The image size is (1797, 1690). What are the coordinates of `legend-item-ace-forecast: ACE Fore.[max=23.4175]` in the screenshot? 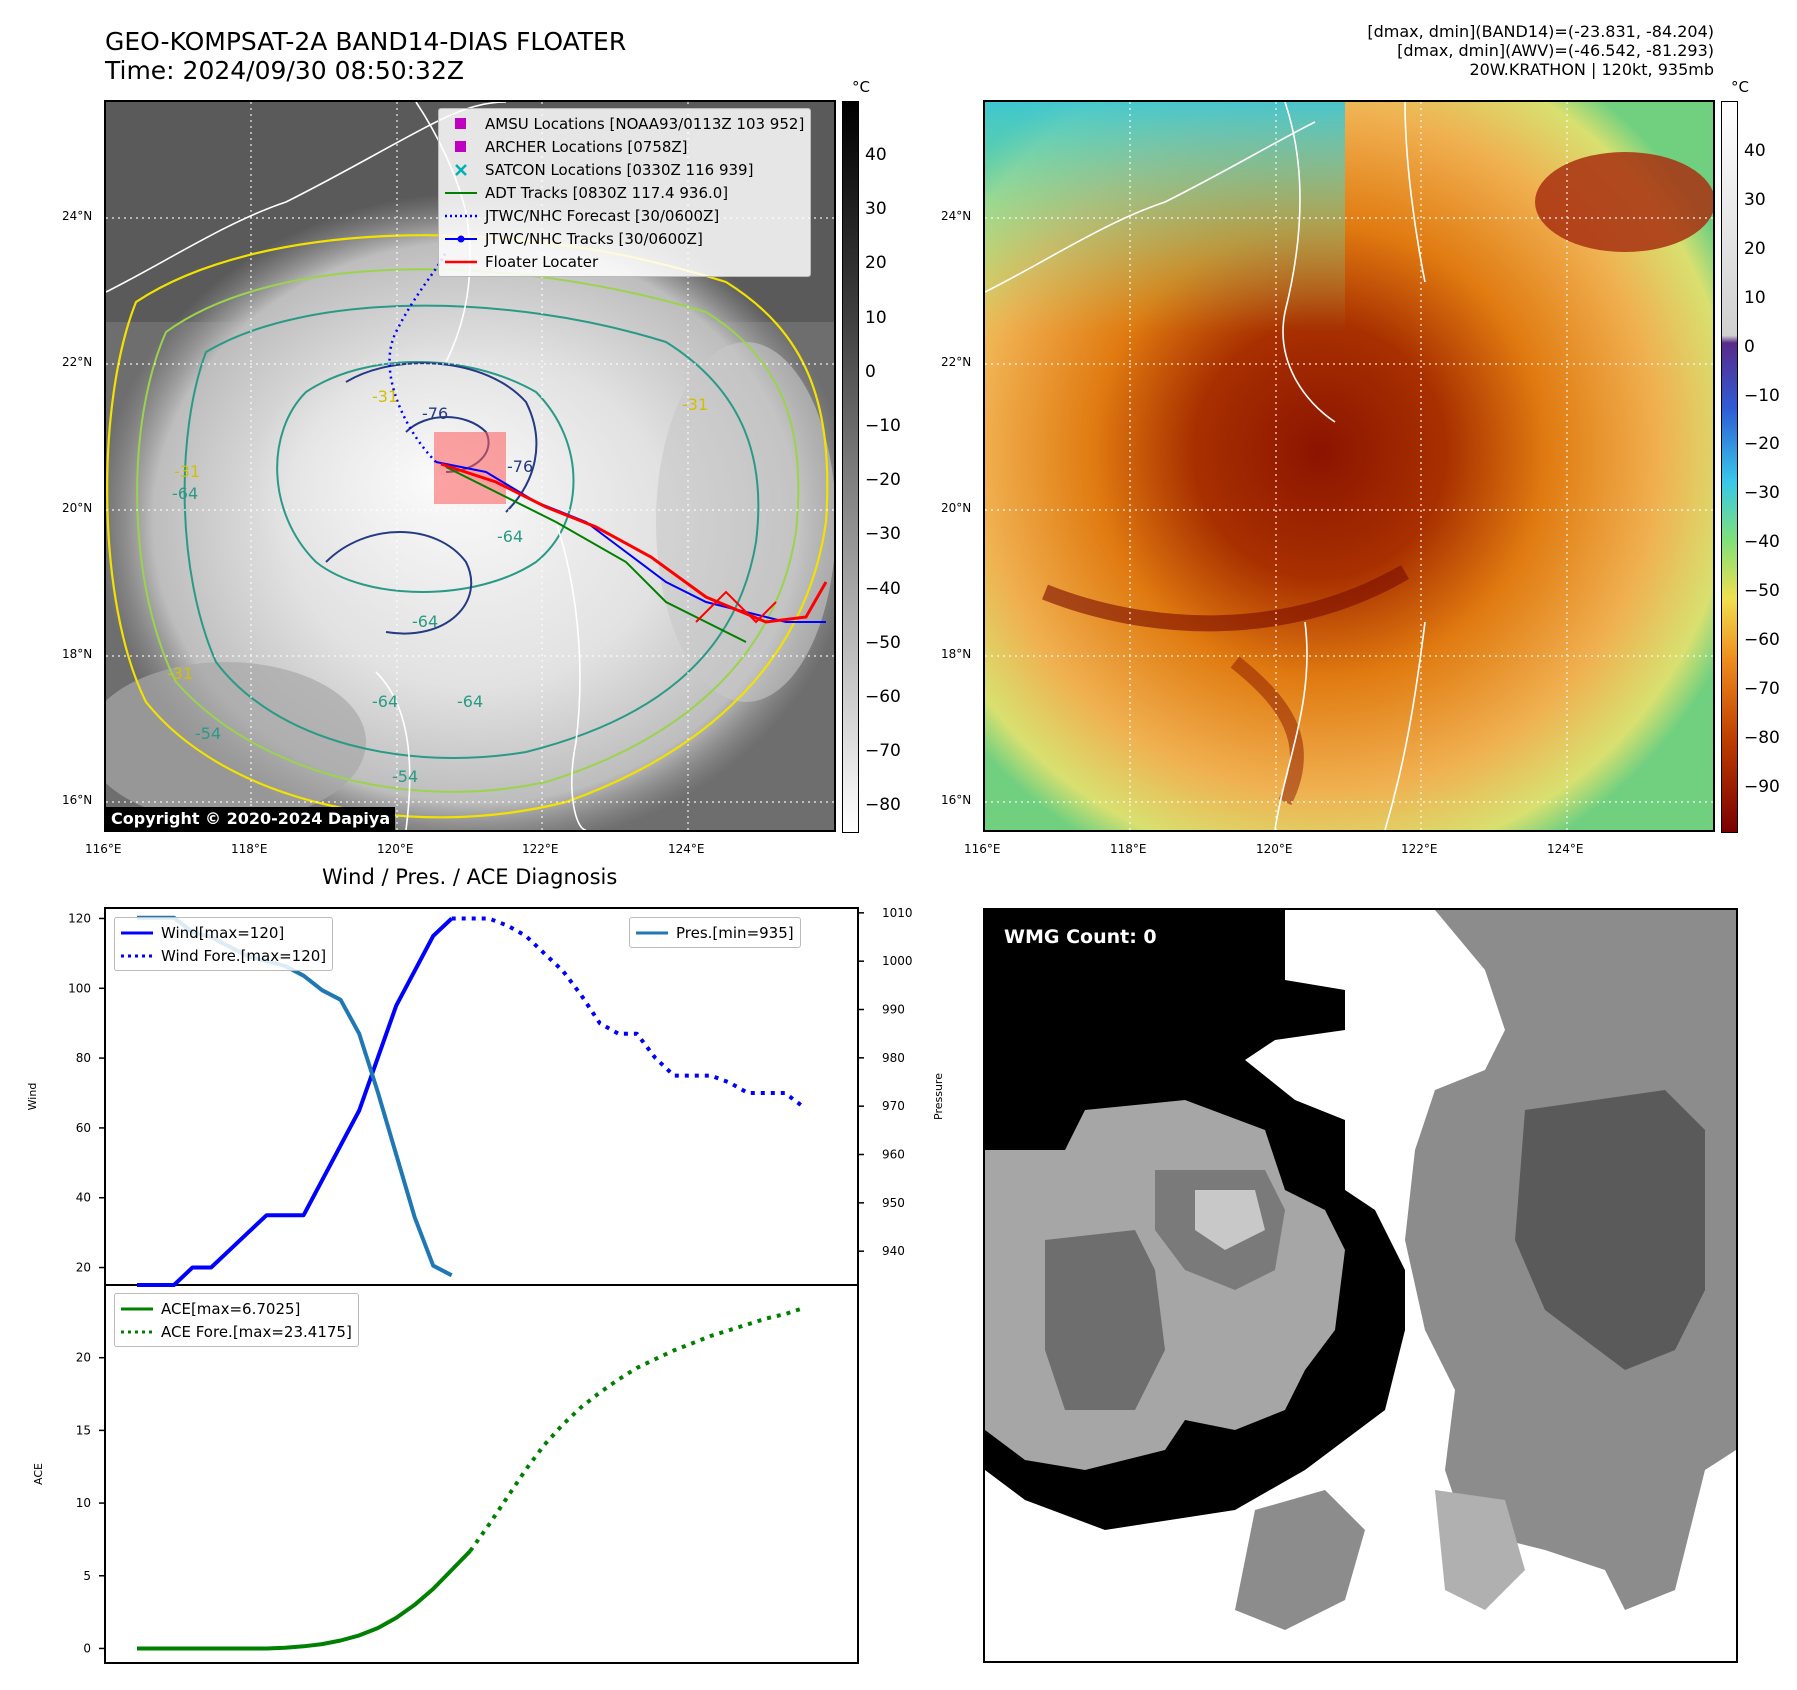 It's located at (236, 1331).